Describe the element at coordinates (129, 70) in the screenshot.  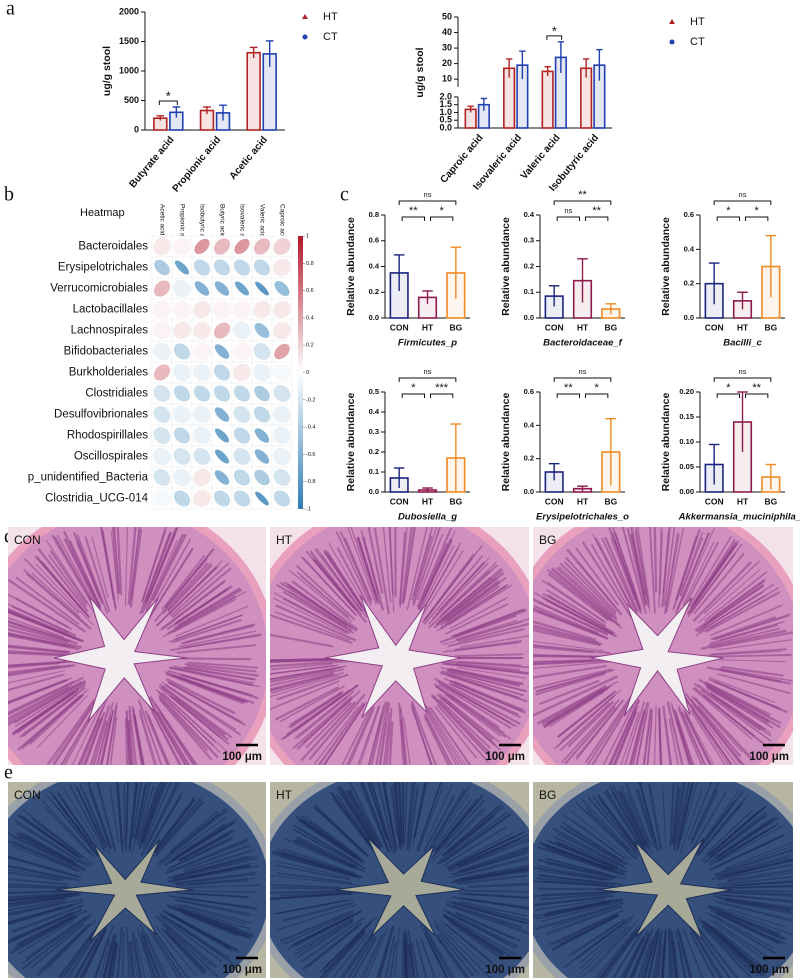
I see `y-tick-label: 1000` at that location.